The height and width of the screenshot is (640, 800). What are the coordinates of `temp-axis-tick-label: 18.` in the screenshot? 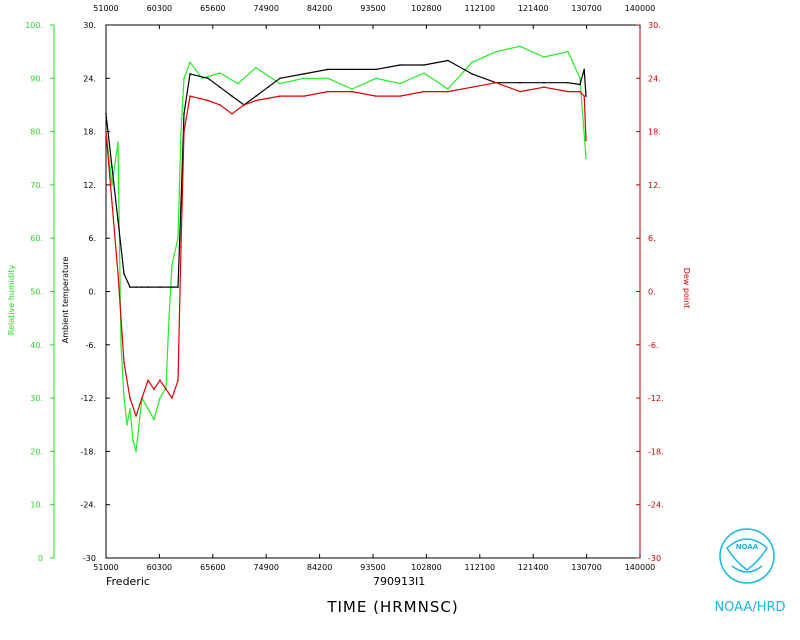 It's located at (89, 132).